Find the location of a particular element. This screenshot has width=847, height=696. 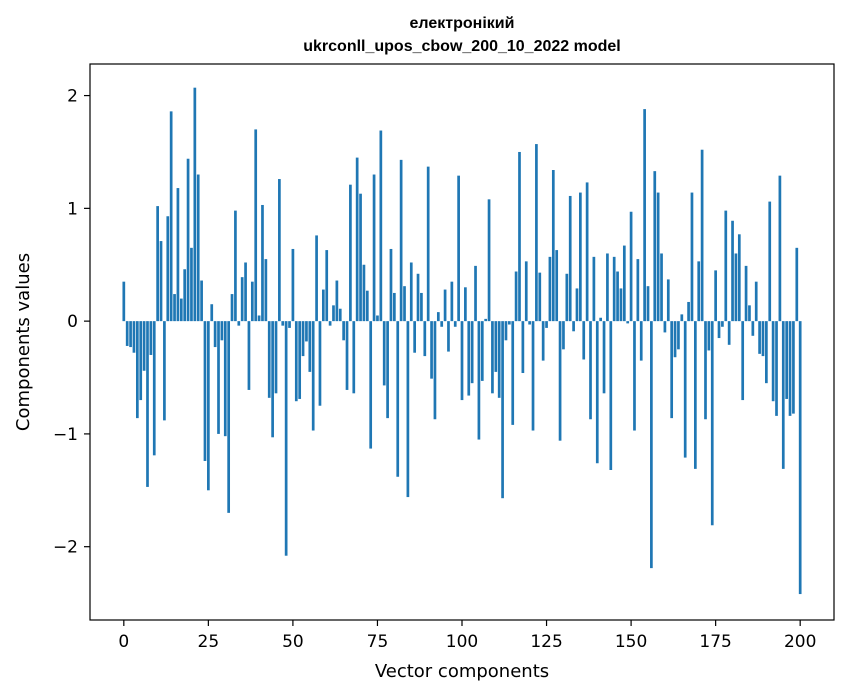

x-axis: 0 25 50 75 100 125 150 175 200 is located at coordinates (467, 636).